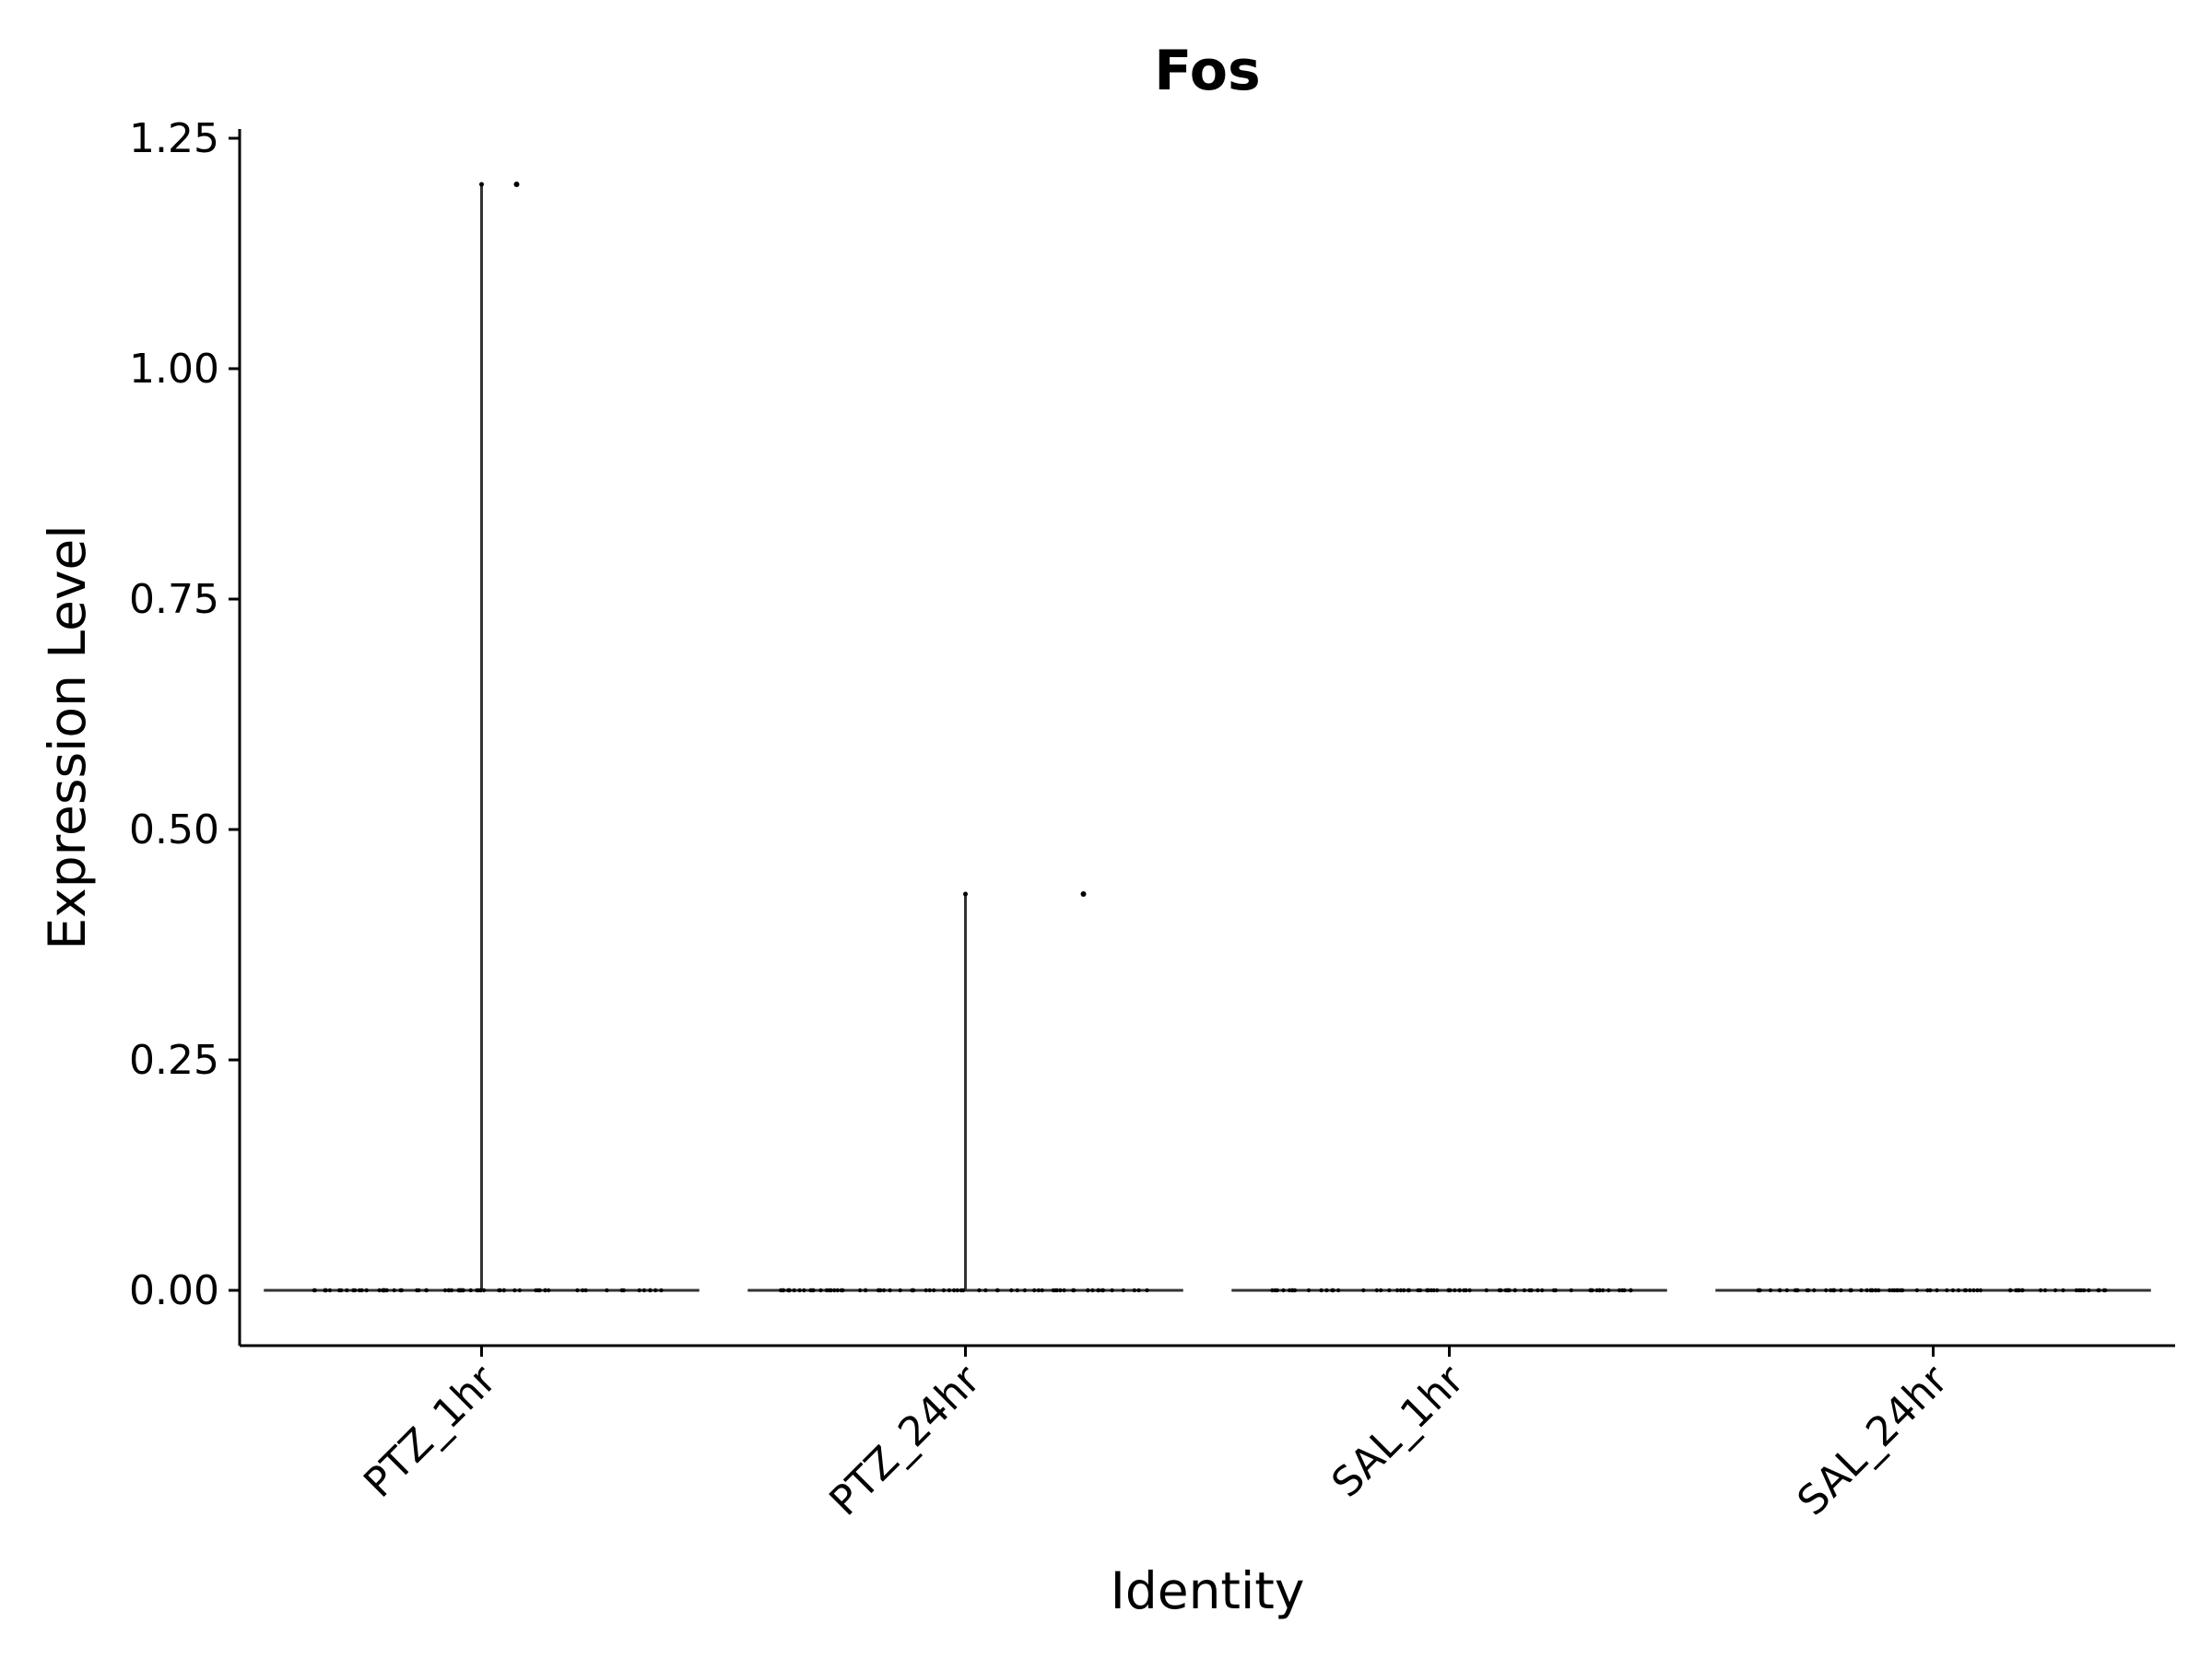  I want to click on y-axis-label: Expression Level, so click(67, 736).